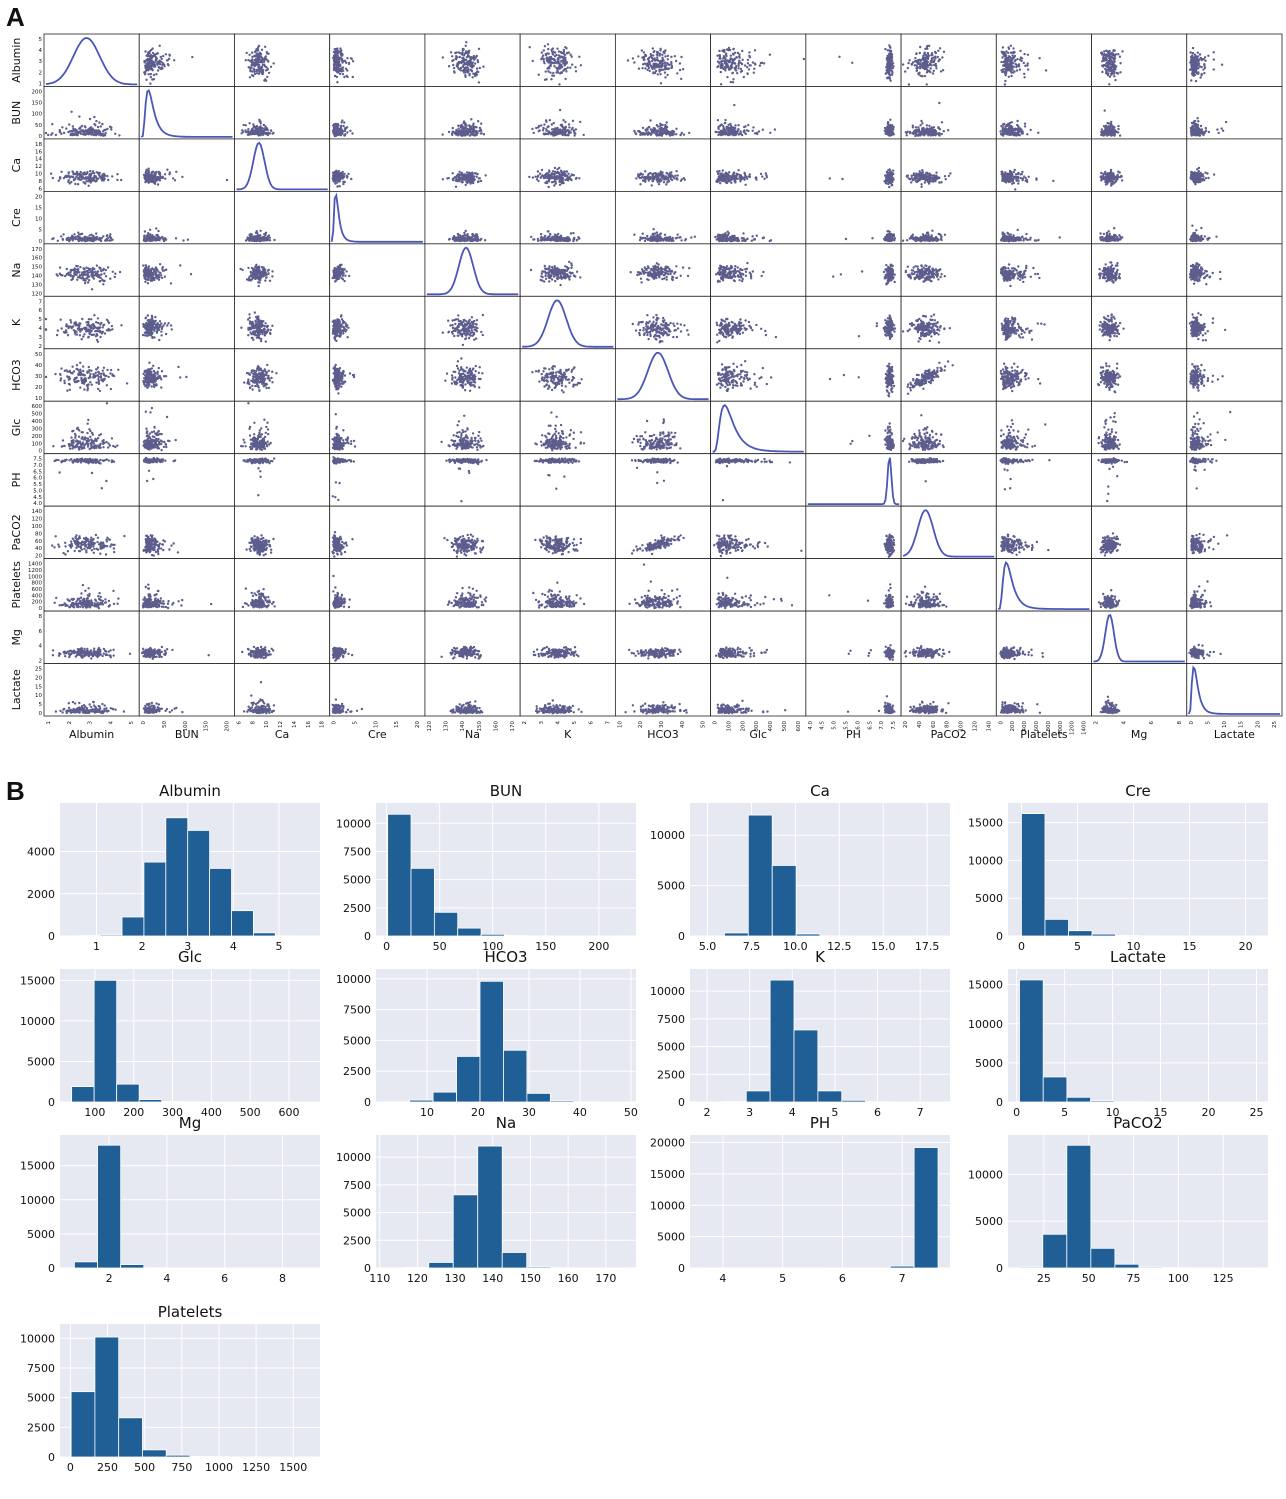 This screenshot has width=1286, height=1499. What do you see at coordinates (1043, 637) in the screenshot?
I see `matrix-cell-mg-vs-platelets` at bounding box center [1043, 637].